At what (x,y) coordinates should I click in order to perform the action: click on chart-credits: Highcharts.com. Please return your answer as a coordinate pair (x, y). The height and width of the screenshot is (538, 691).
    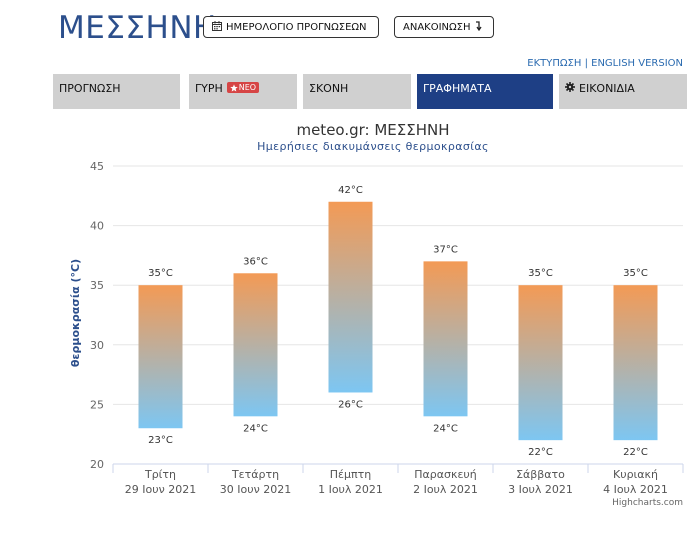
    Looking at the image, I should click on (647, 503).